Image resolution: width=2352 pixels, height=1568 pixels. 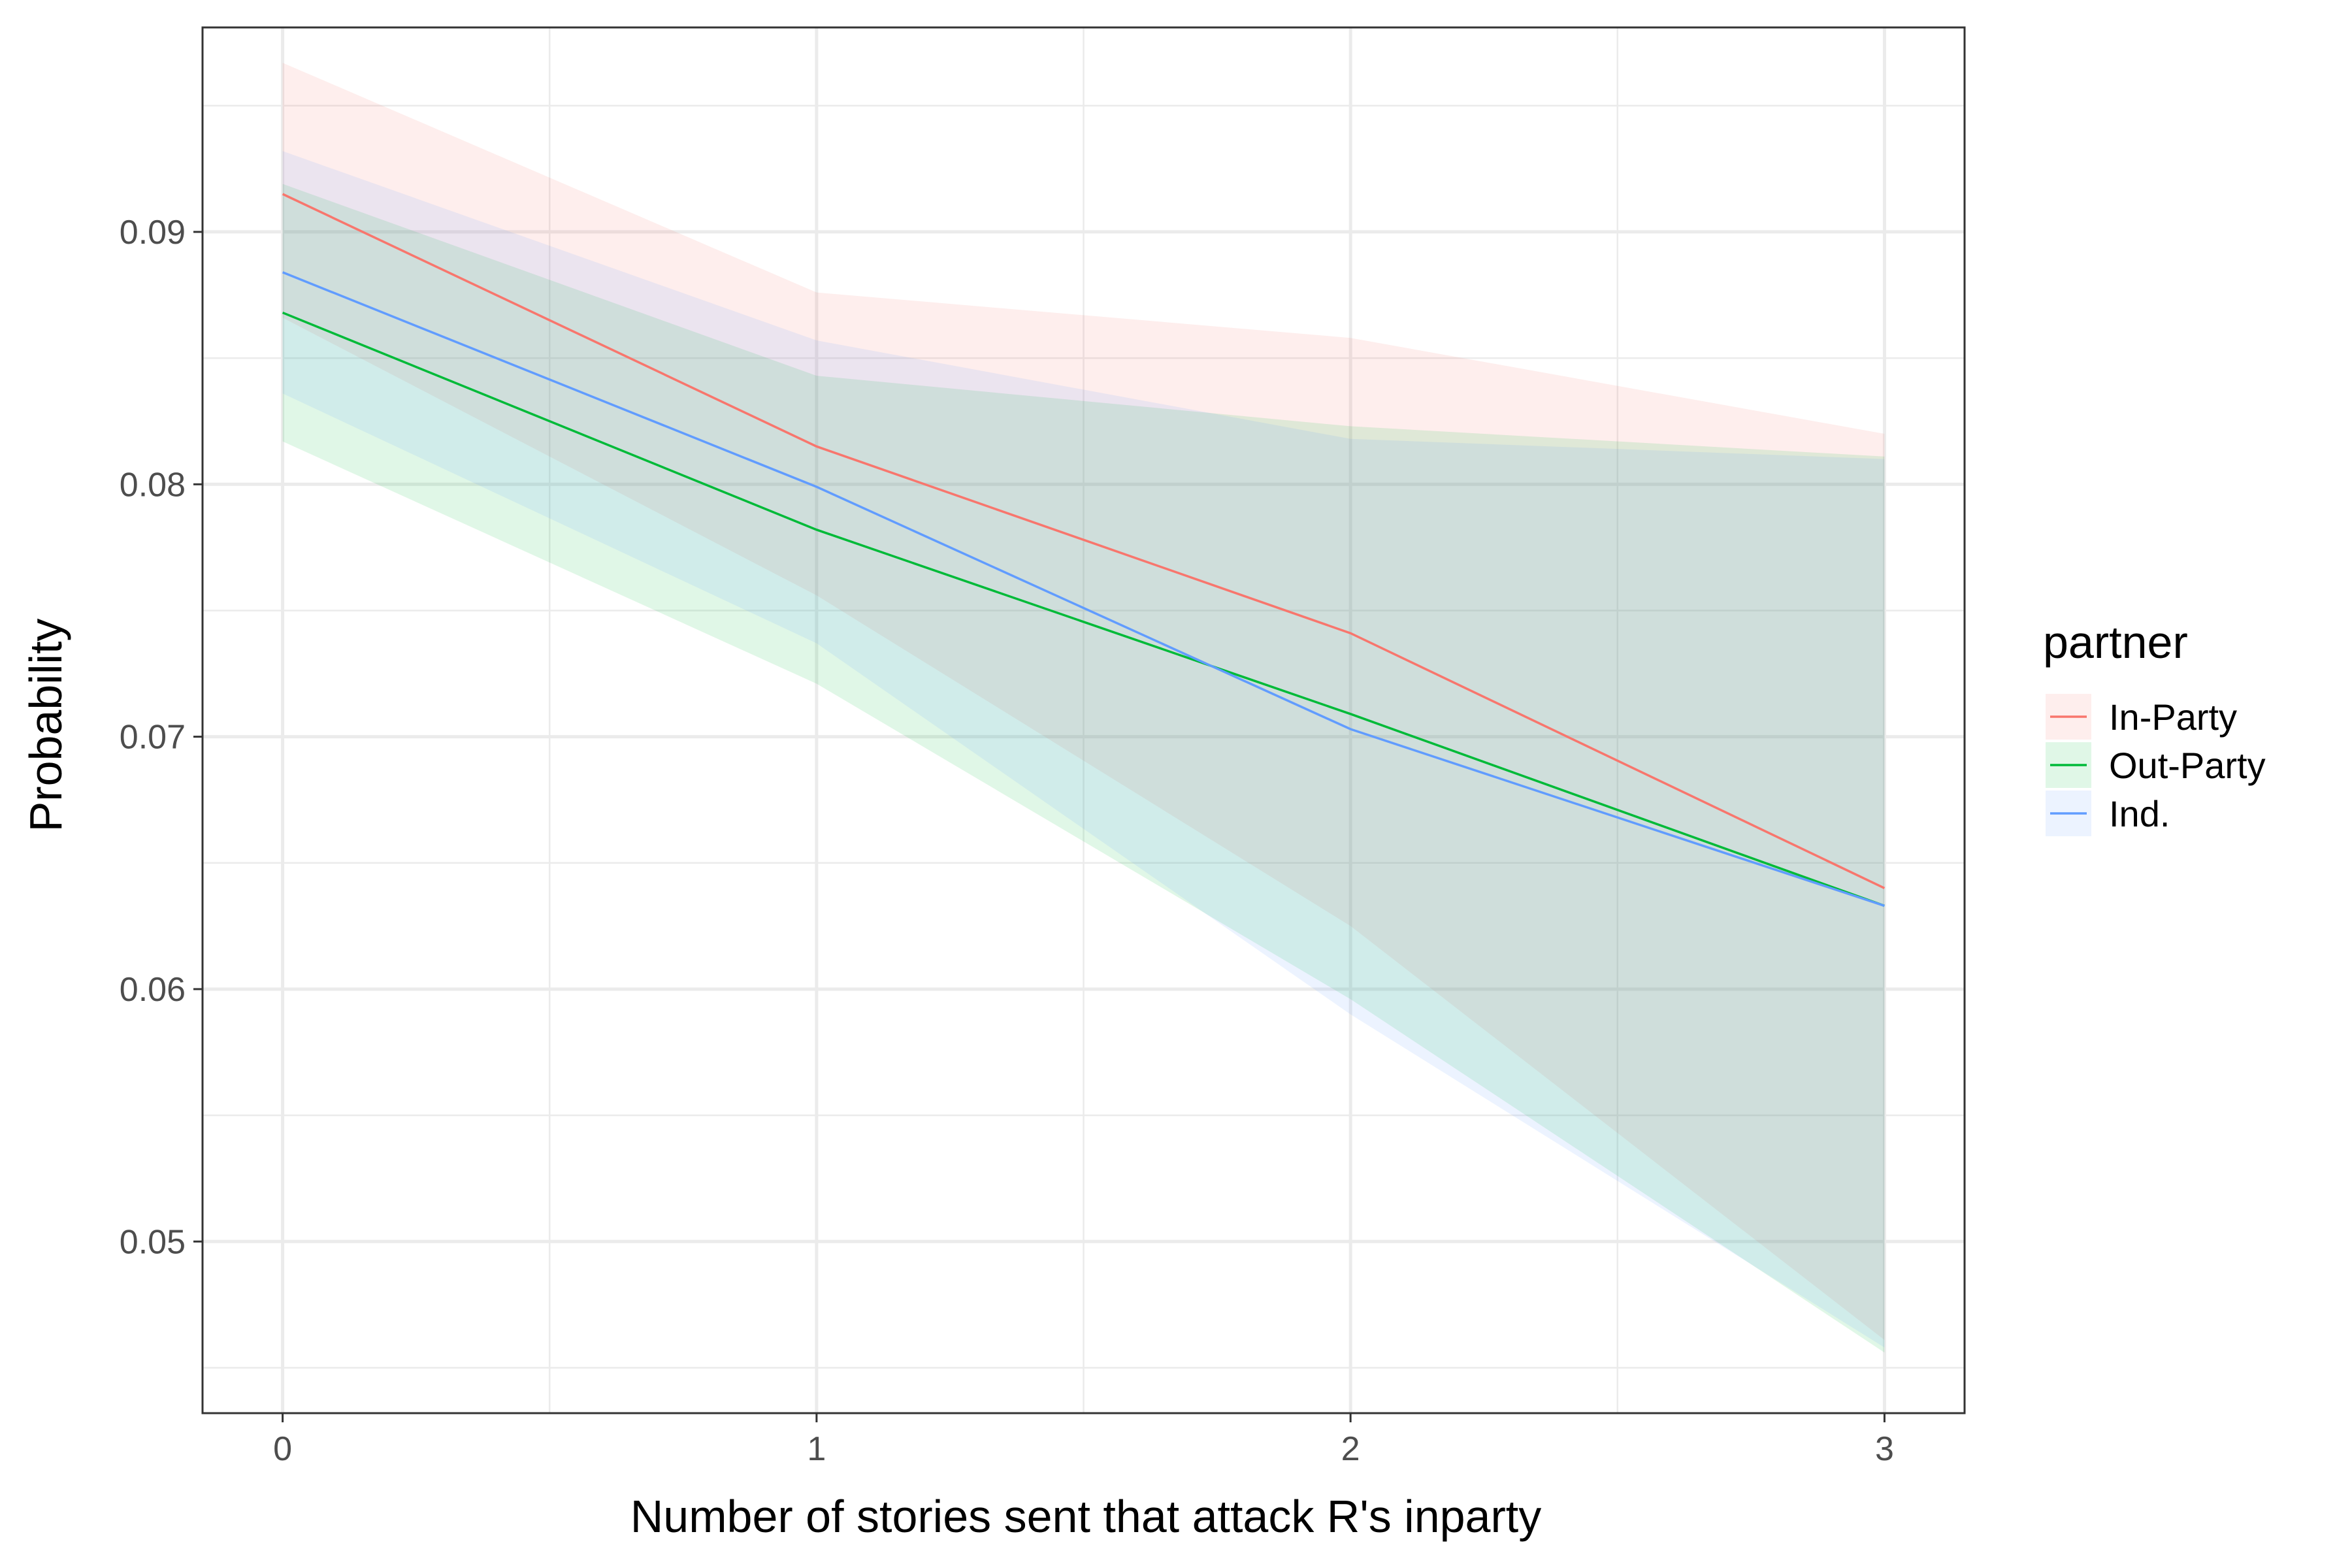 I want to click on y-tick-label: 0.06, so click(x=153, y=990).